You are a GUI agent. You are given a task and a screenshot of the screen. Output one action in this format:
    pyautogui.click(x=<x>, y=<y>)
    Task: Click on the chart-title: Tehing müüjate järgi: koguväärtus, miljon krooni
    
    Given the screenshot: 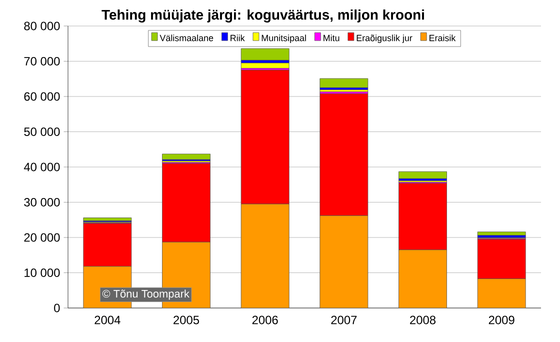 What is the action you would take?
    pyautogui.click(x=263, y=16)
    